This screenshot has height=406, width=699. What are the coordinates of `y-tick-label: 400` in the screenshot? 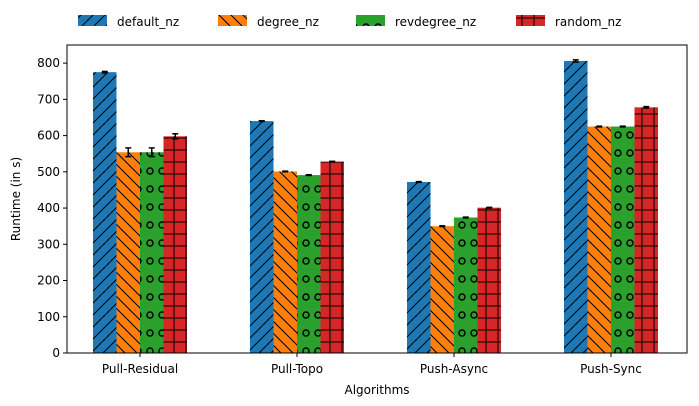 It's located at (48, 208).